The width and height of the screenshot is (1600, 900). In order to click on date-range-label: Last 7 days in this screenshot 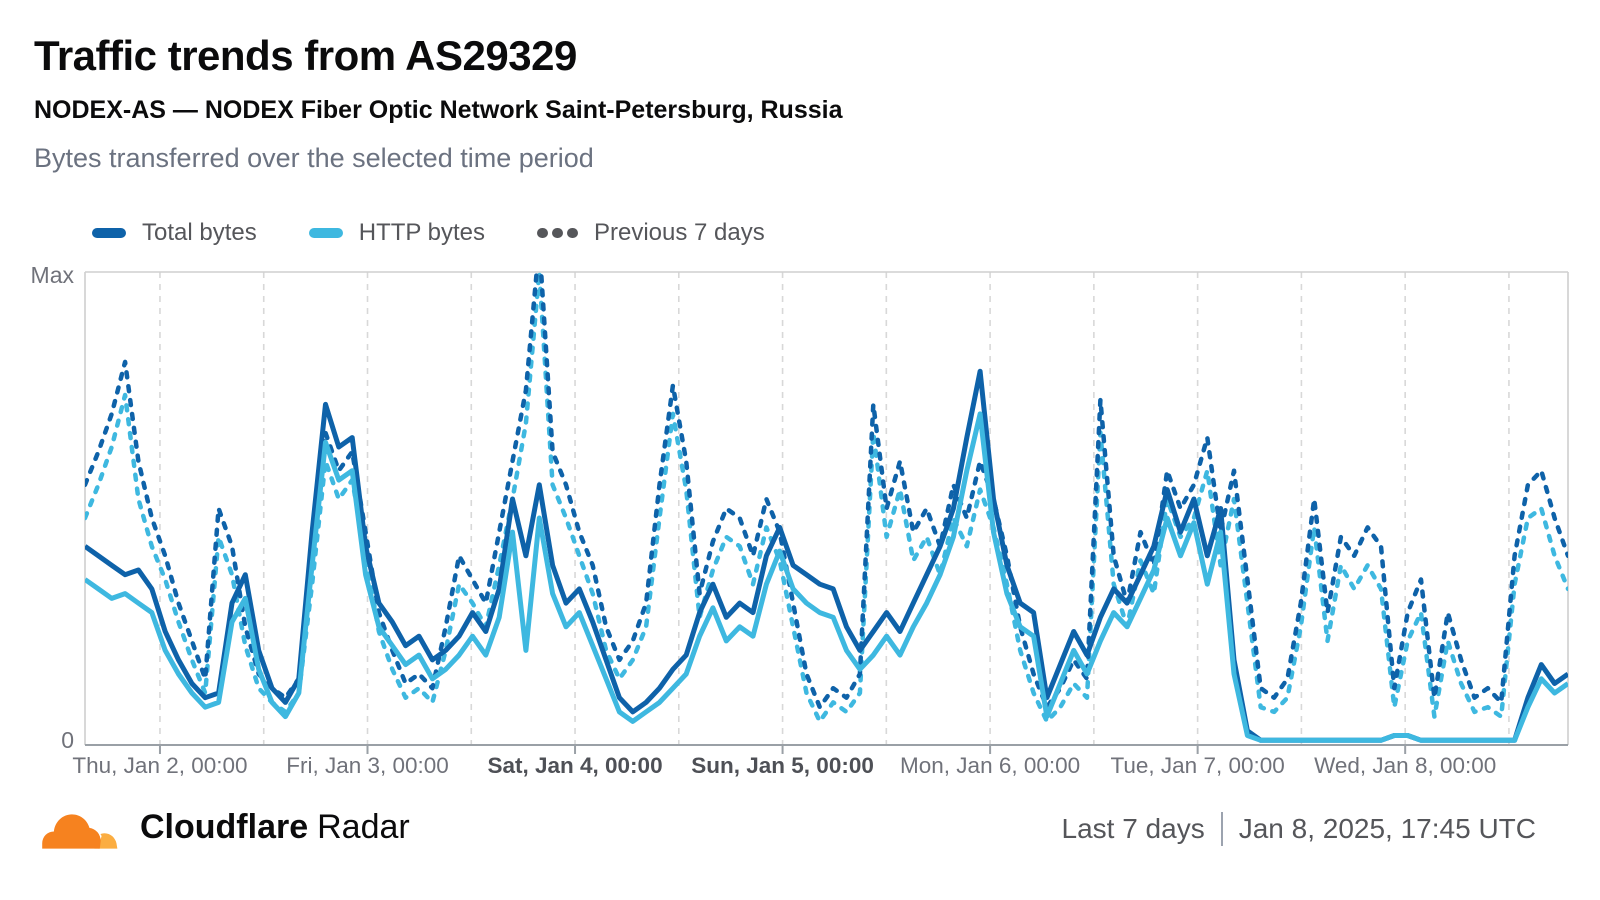, I will do `click(1133, 828)`.